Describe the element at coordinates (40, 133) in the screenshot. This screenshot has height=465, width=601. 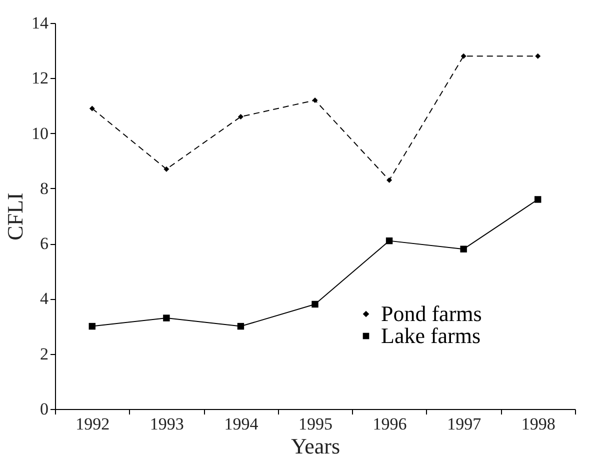
I see `y-tick-label: 10` at that location.